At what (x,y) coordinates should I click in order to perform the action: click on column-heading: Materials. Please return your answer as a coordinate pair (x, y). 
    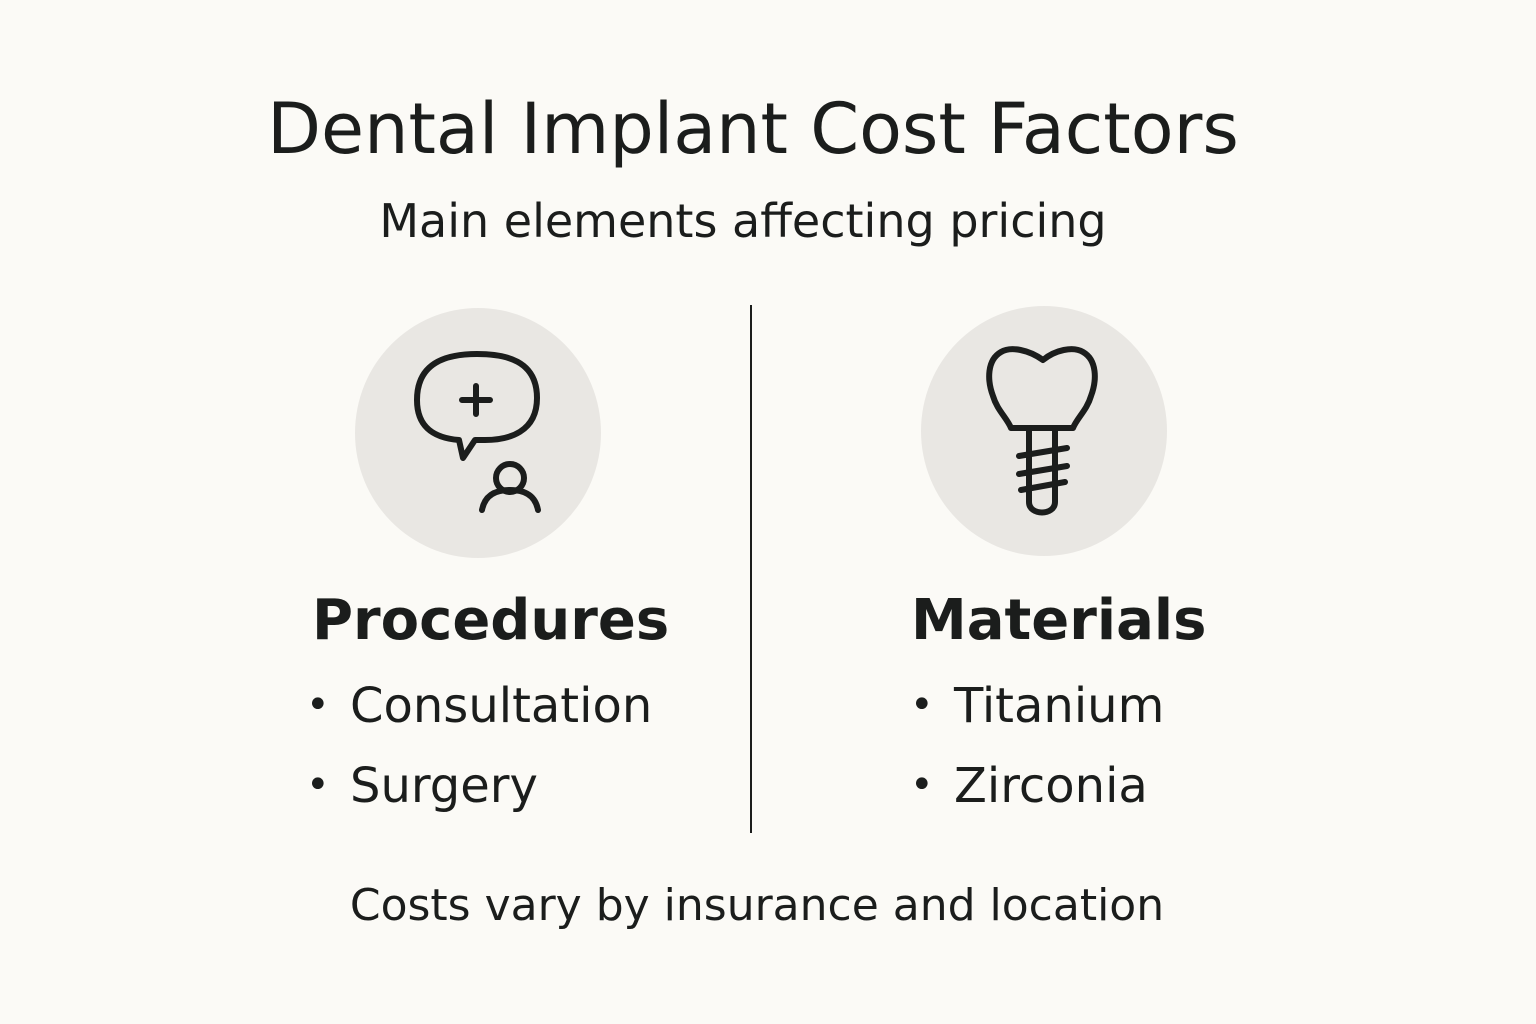
    Looking at the image, I should click on (1059, 620).